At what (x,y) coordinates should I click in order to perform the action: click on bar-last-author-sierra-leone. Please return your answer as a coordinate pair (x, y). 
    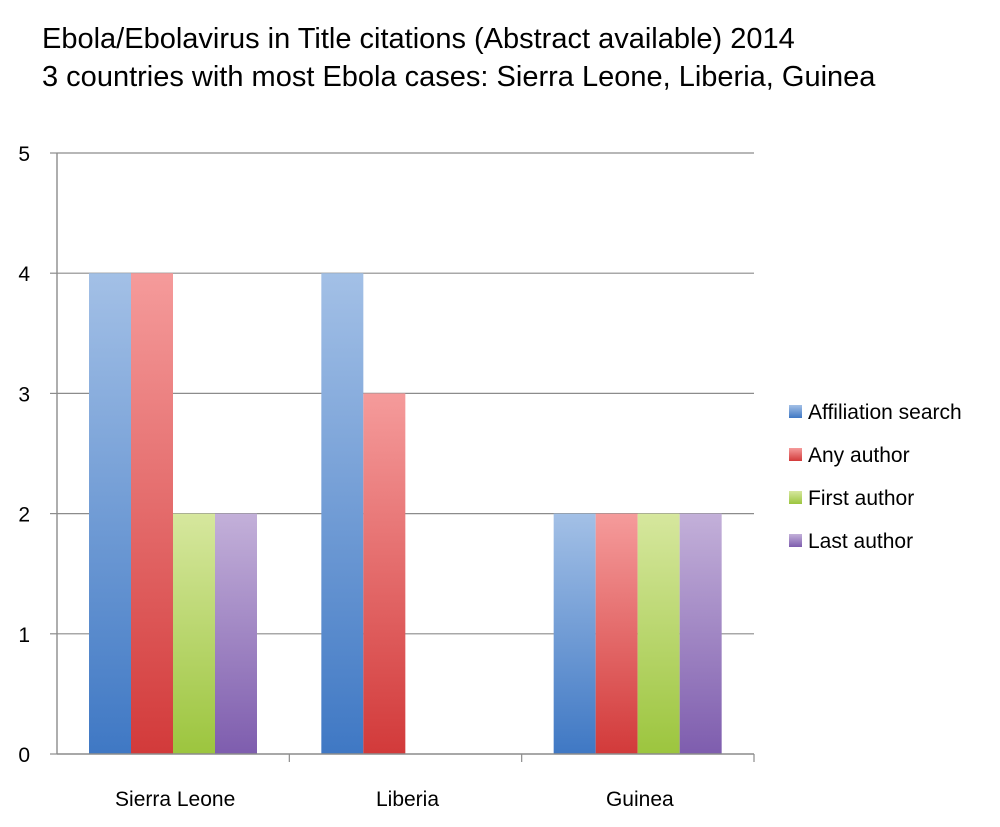
    Looking at the image, I should click on (236, 633).